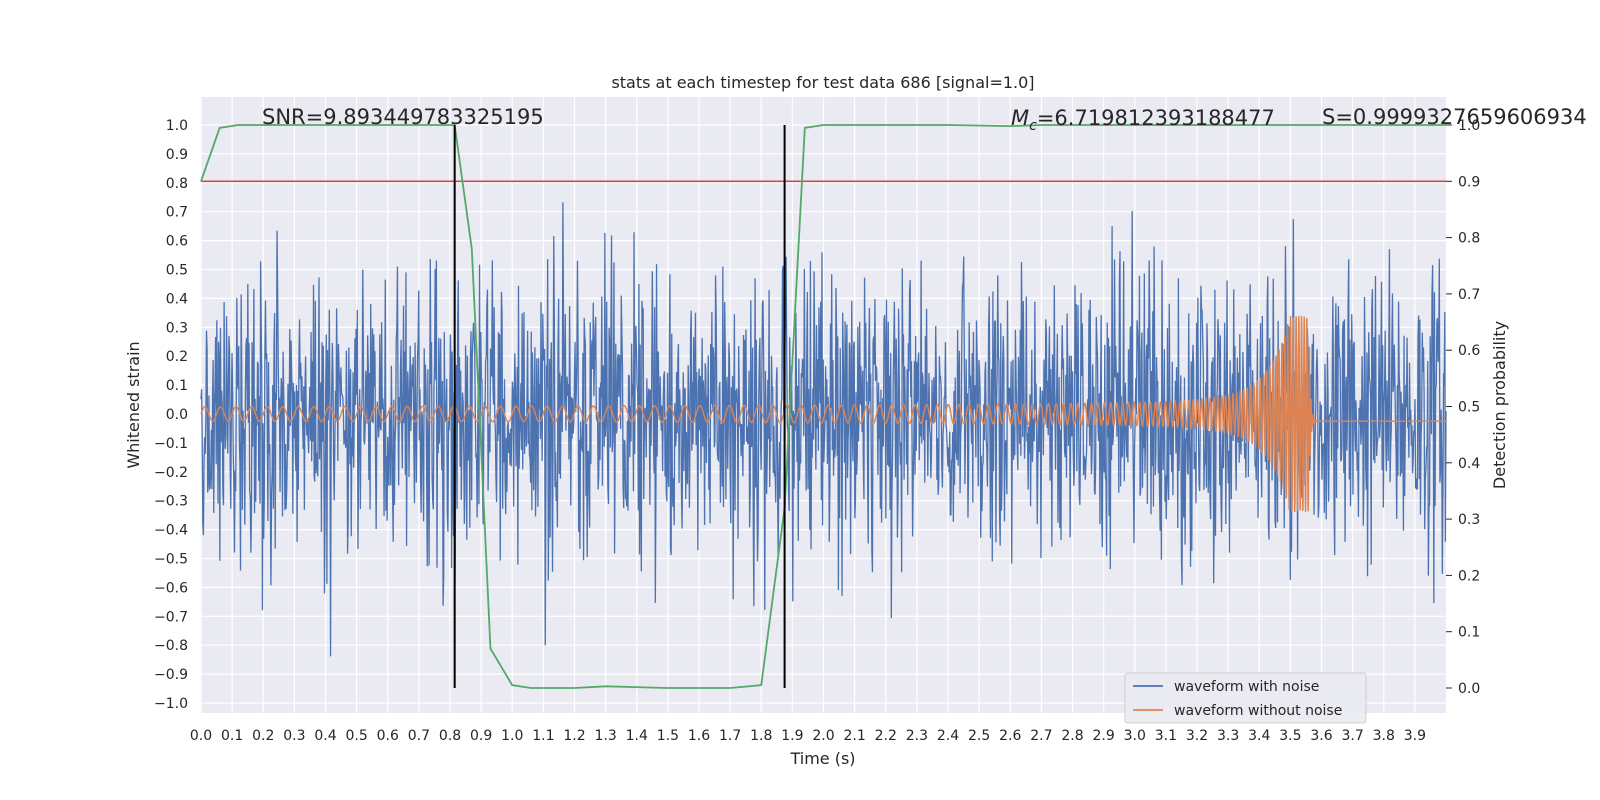 The image size is (1600, 800). Describe the element at coordinates (325, 736) in the screenshot. I see `x-tick-label: 0.4` at that location.